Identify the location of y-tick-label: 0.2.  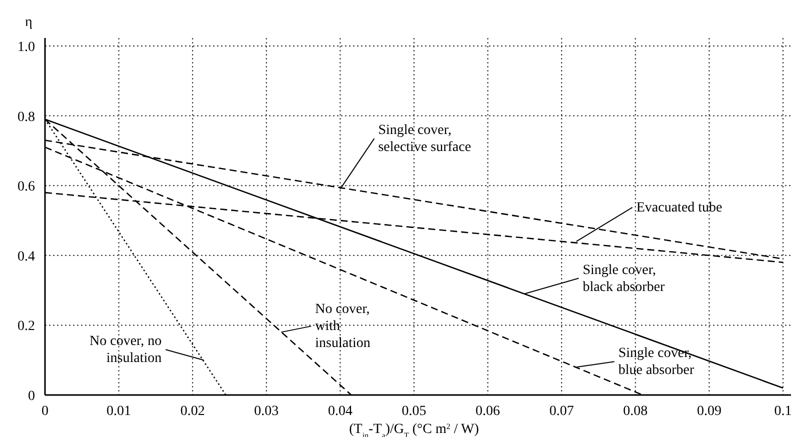
(26, 326).